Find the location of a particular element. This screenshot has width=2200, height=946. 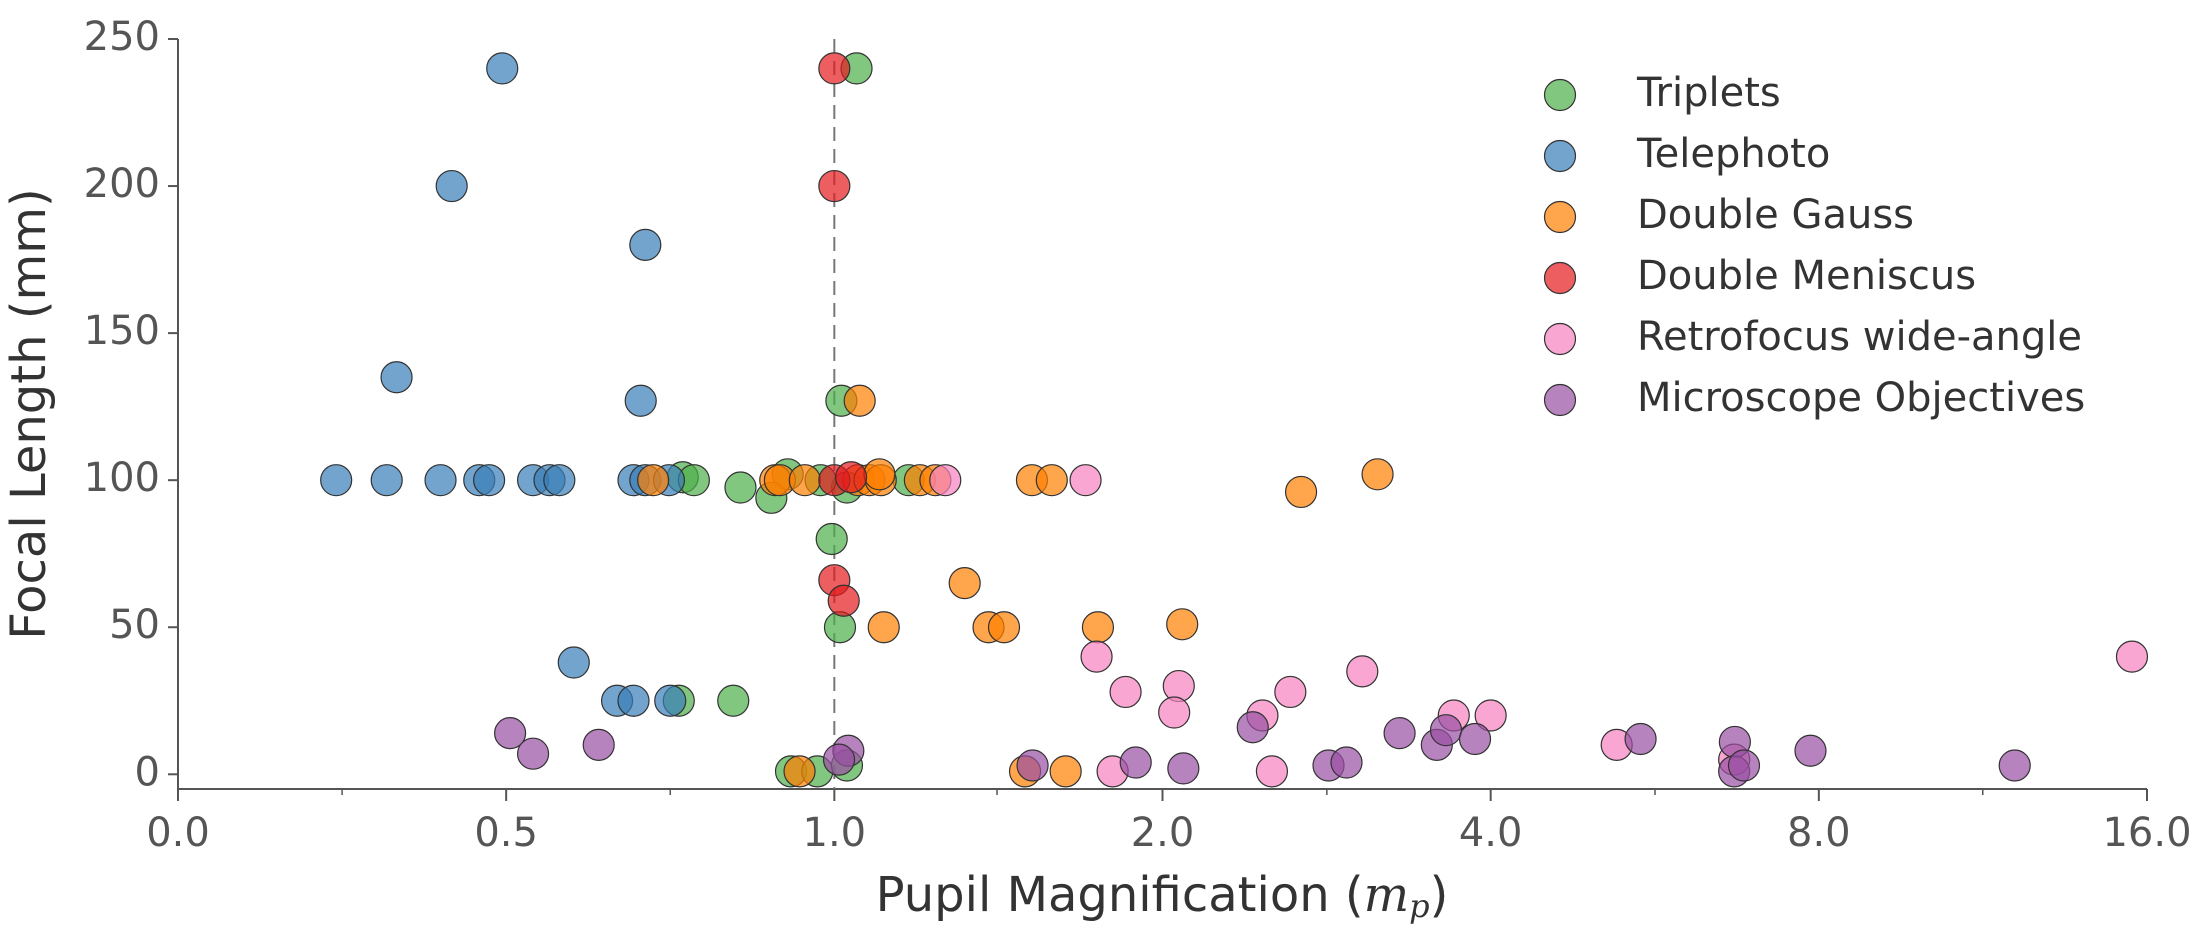

legend-label: Telephoto is located at coordinates (1733, 154).